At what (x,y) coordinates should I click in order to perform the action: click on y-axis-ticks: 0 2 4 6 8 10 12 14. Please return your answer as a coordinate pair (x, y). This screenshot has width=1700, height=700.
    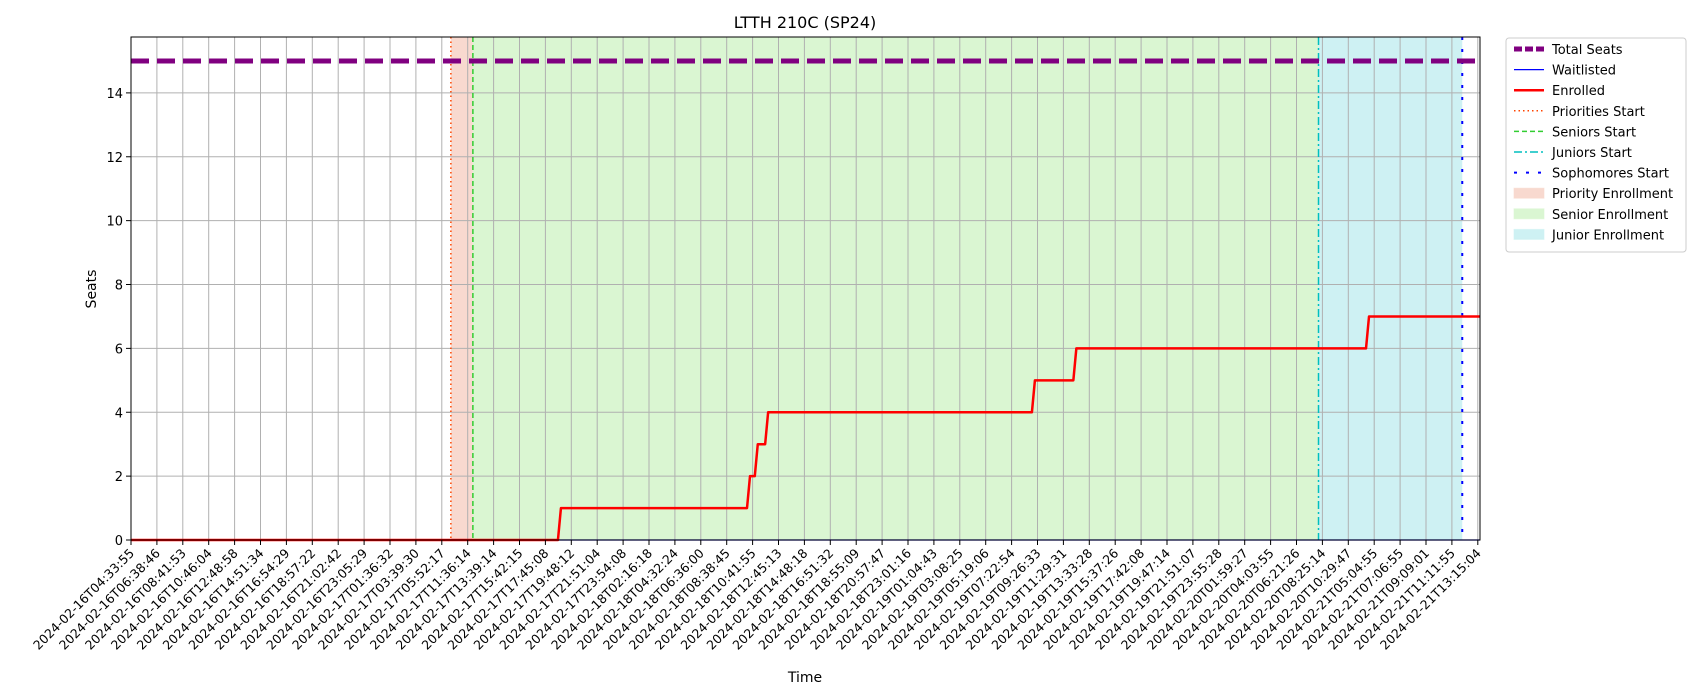
    Looking at the image, I should click on (118, 318).